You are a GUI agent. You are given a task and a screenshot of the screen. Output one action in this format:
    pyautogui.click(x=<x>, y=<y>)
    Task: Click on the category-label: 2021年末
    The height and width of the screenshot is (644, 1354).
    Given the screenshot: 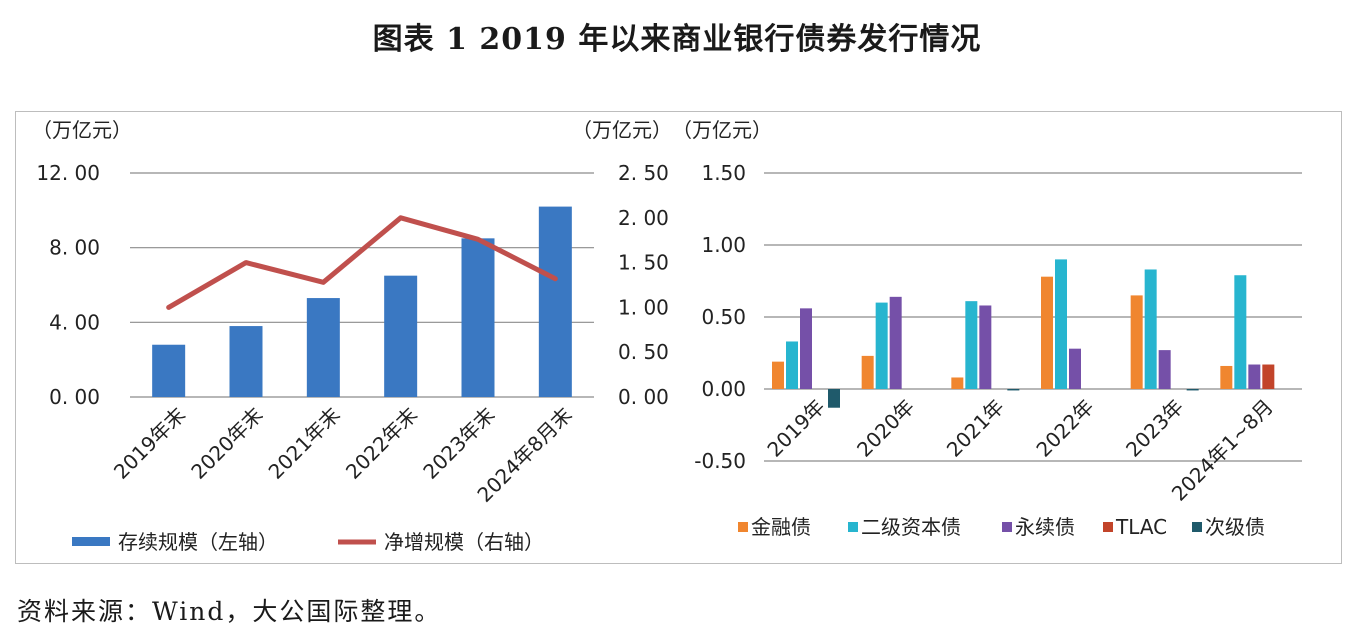 What is the action you would take?
    pyautogui.click(x=304, y=443)
    